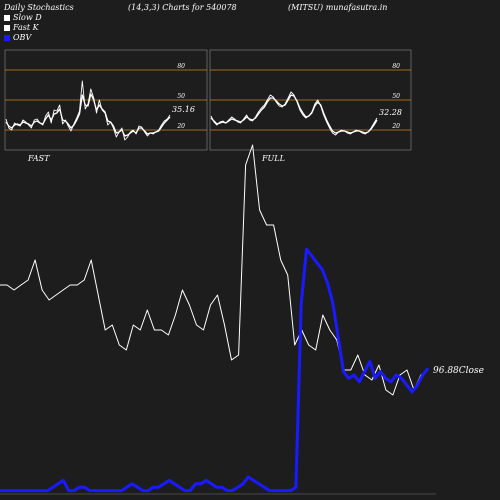 This screenshot has height=500, width=500. Describe the element at coordinates (395, 126) in the screenshot. I see `full-level-20-label: 20` at that location.